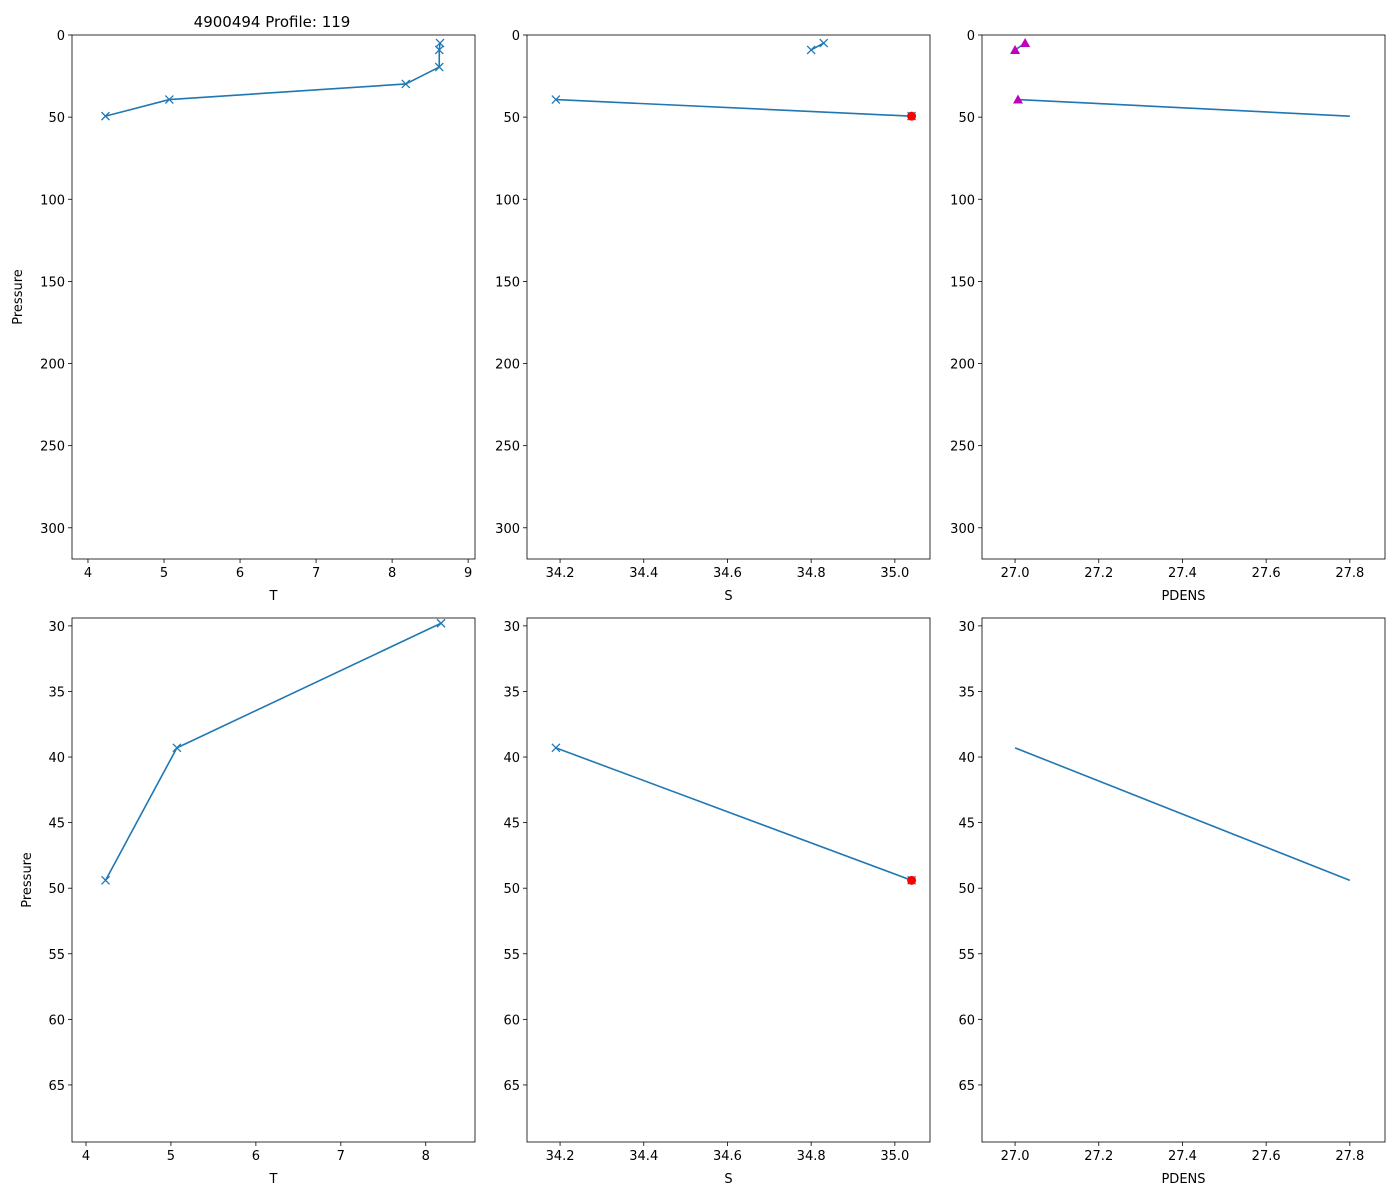 This screenshot has width=1400, height=1204. Describe the element at coordinates (560, 573) in the screenshot. I see `x-tick-label: 34.2` at that location.